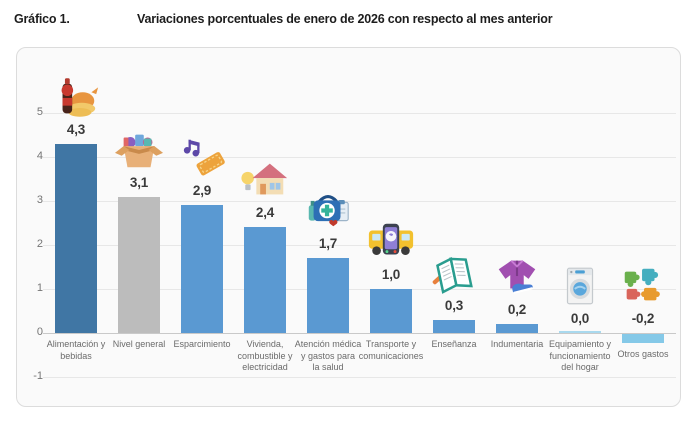 The height and width of the screenshot is (428, 700). Describe the element at coordinates (265, 356) in the screenshot. I see `bar-category-label: Vivienda, combustible y electricidad` at that location.